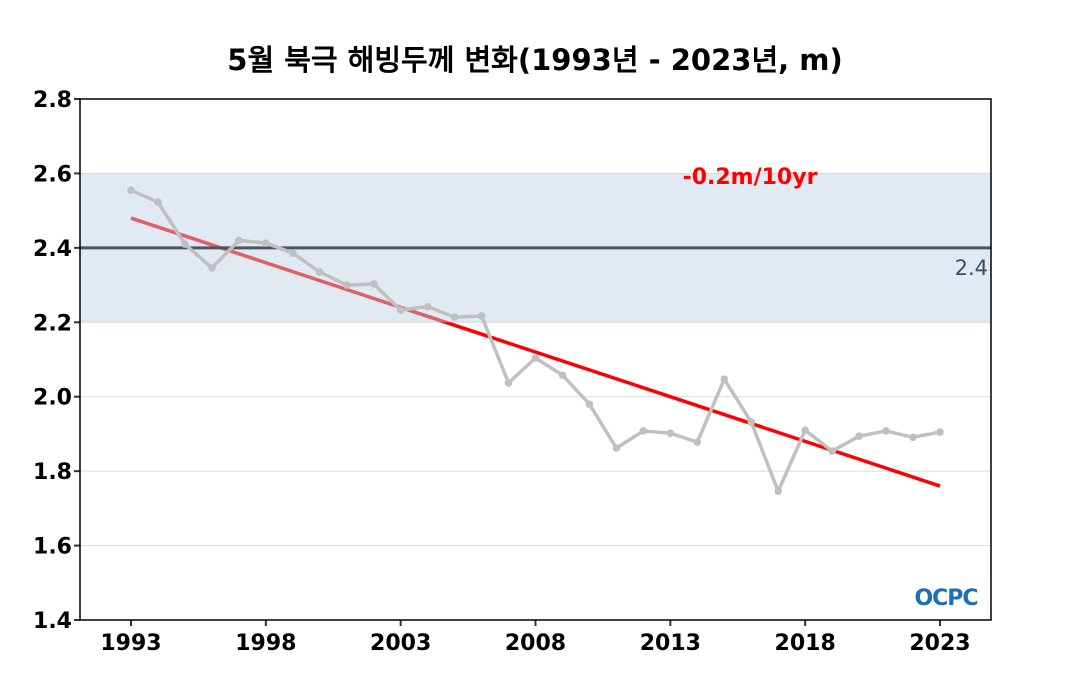  What do you see at coordinates (52, 398) in the screenshot?
I see `y-tick-label: 2.0` at bounding box center [52, 398].